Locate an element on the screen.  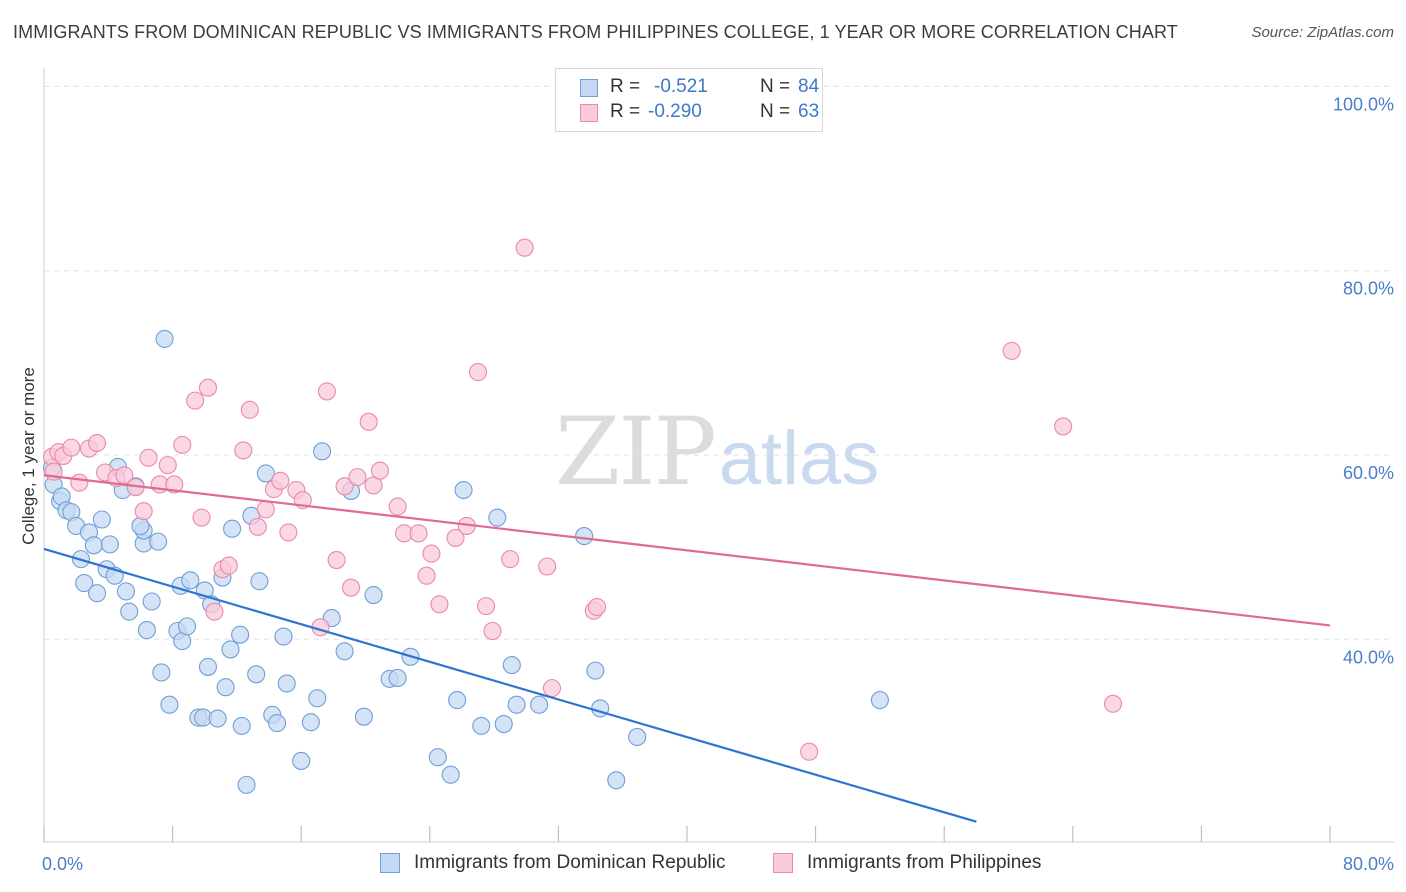
y-axis-label: College, 1 year or more is located at coordinates (28, 456).